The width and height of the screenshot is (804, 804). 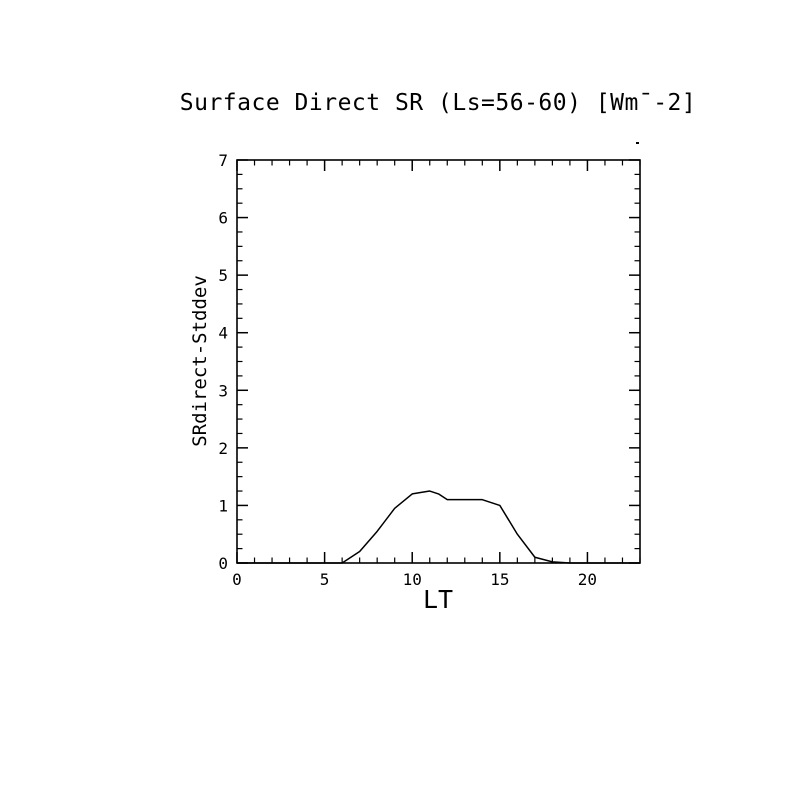 What do you see at coordinates (223, 275) in the screenshot?
I see `y-tick-label: 5` at bounding box center [223, 275].